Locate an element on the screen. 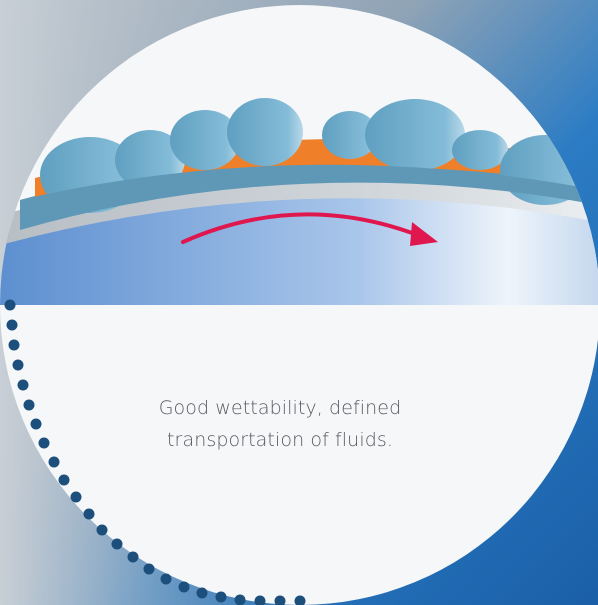 This screenshot has width=598, height=605. caption-line-2: transportation of fluids. is located at coordinates (279, 440).